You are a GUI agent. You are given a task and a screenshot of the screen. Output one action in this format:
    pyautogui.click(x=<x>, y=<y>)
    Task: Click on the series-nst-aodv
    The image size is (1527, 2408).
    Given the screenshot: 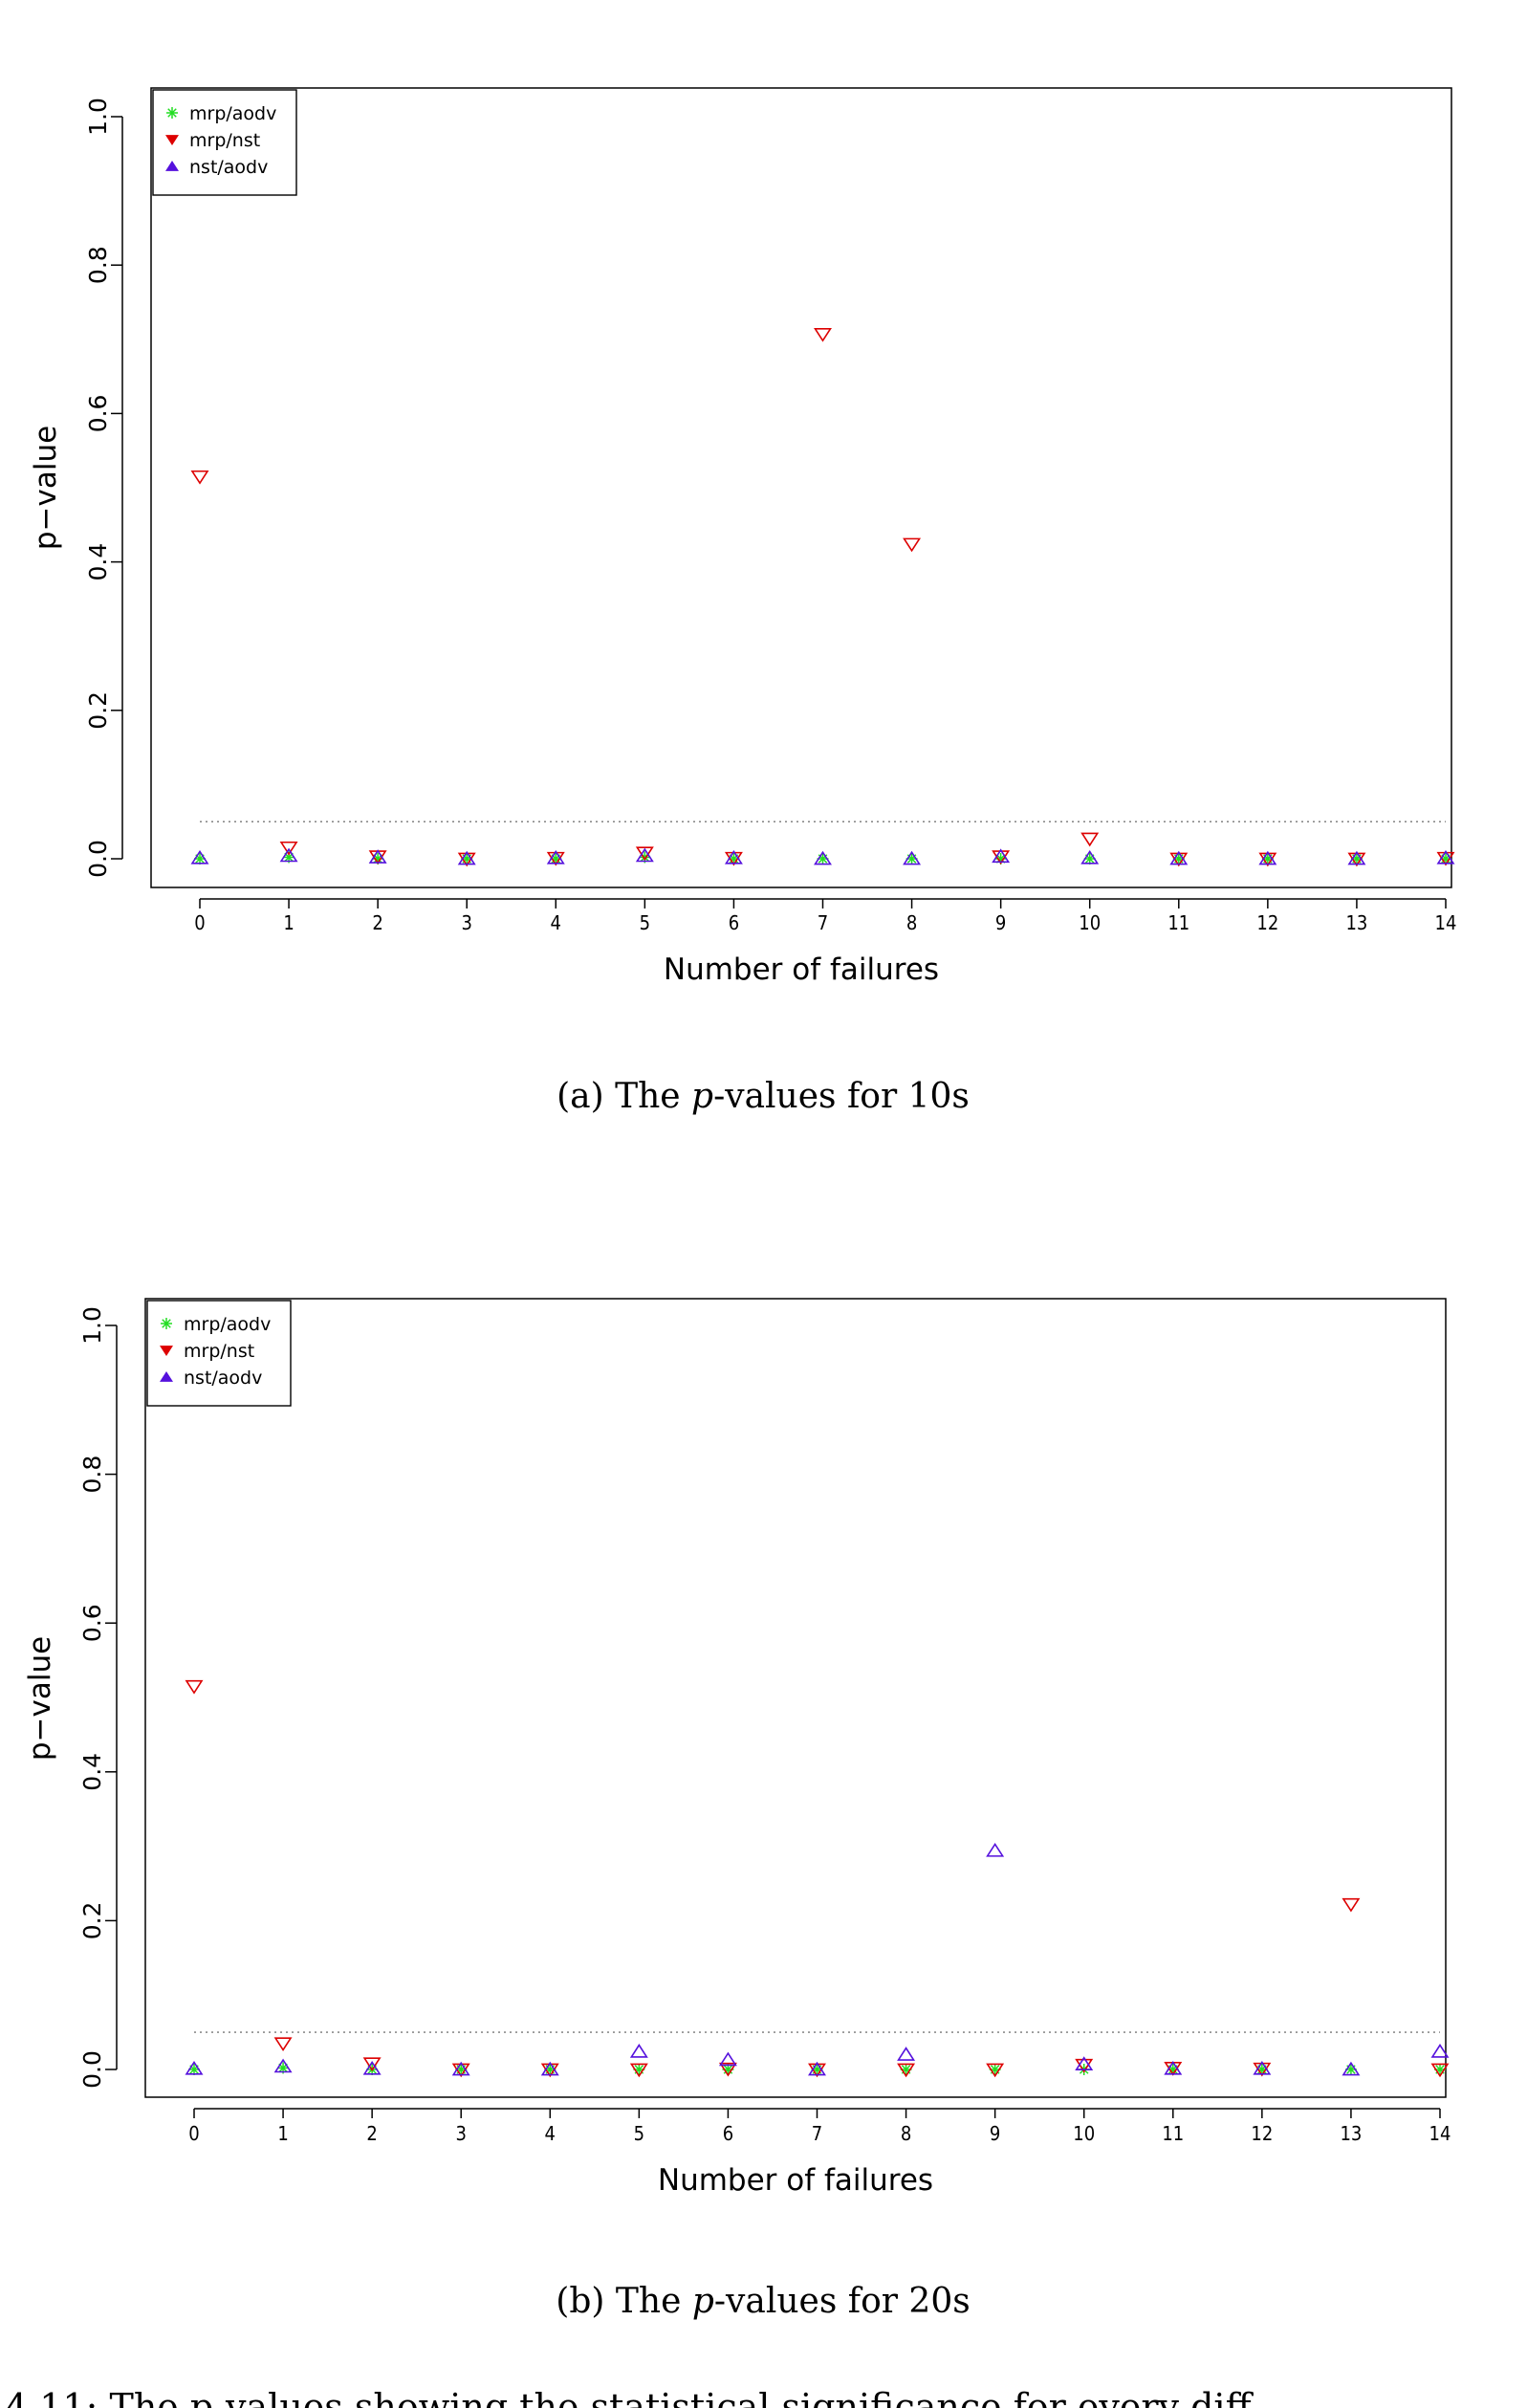 What is the action you would take?
    pyautogui.click(x=822, y=856)
    